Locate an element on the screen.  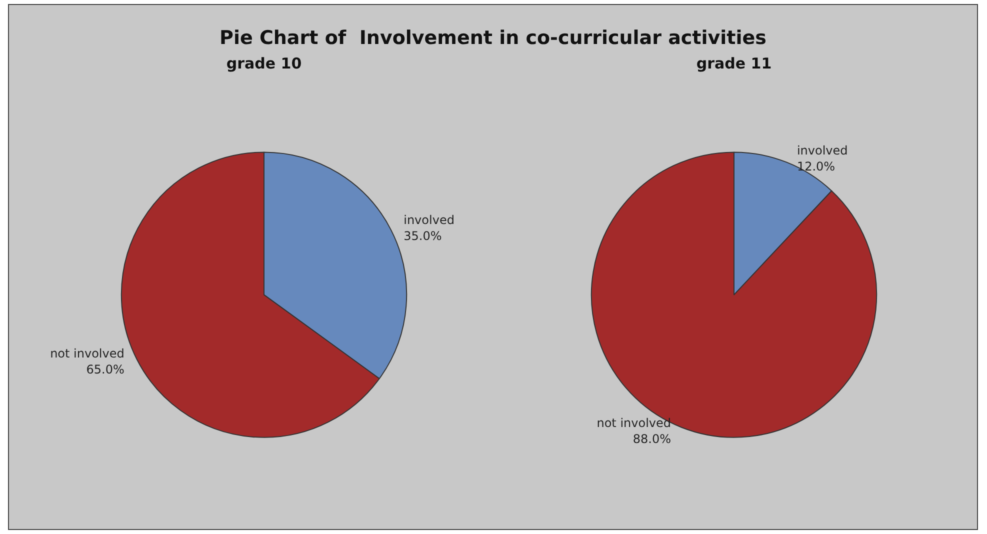
chart-subtitle: grade 11 is located at coordinates (734, 63).